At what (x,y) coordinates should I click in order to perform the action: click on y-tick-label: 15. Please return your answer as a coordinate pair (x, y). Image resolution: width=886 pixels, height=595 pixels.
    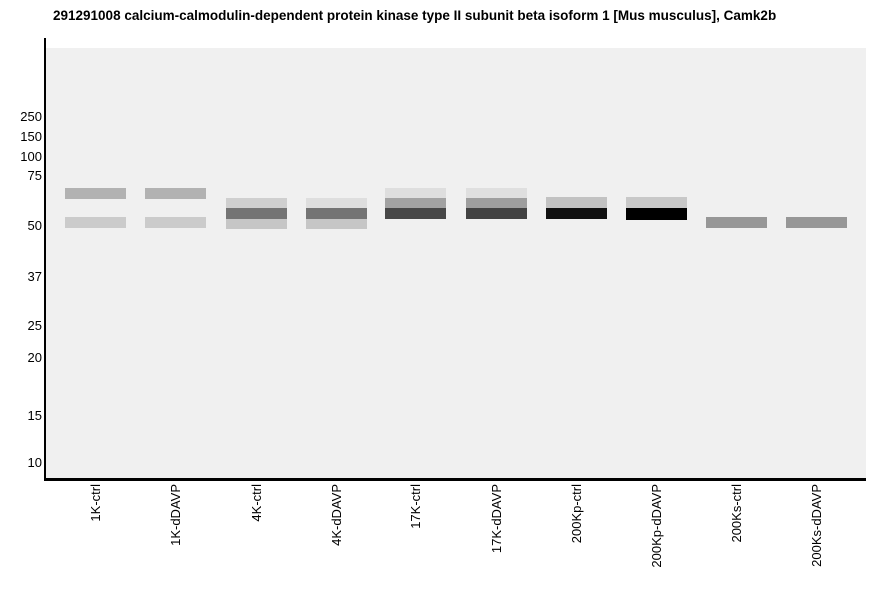
    Looking at the image, I should click on (34, 415).